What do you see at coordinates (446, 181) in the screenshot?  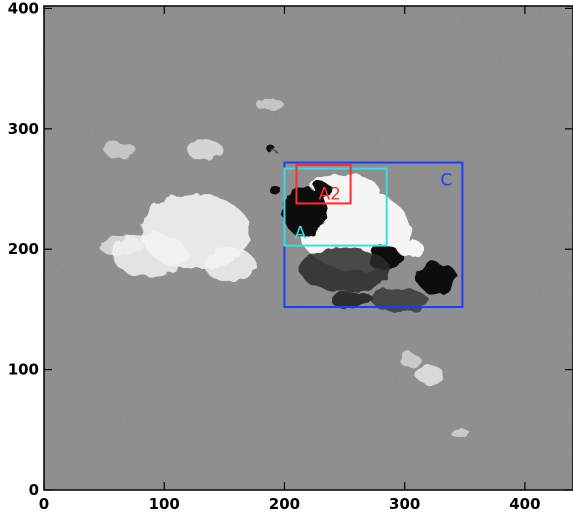 I see `region-label-c: C` at bounding box center [446, 181].